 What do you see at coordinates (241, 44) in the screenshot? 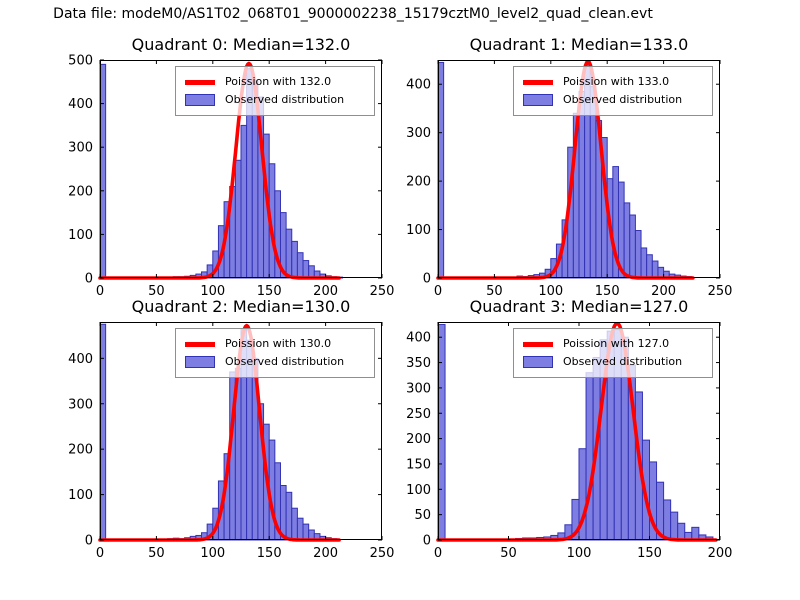
I see `subplot-title: Quadrant 0: Median=132.0` at bounding box center [241, 44].